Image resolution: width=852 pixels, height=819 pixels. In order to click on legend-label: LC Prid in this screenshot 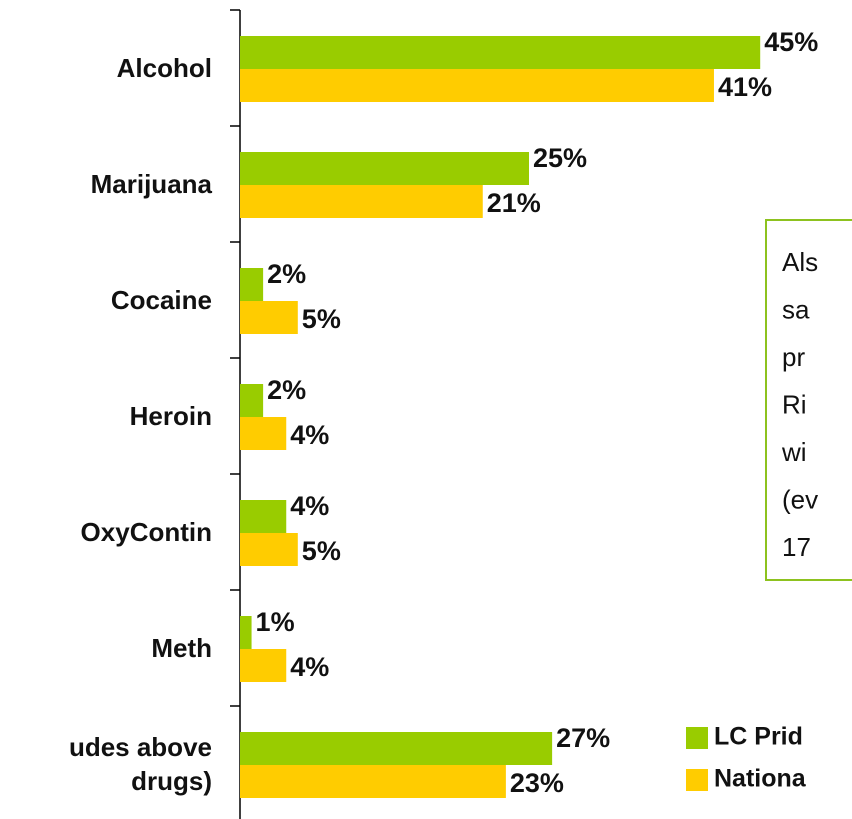, I will do `click(758, 737)`.